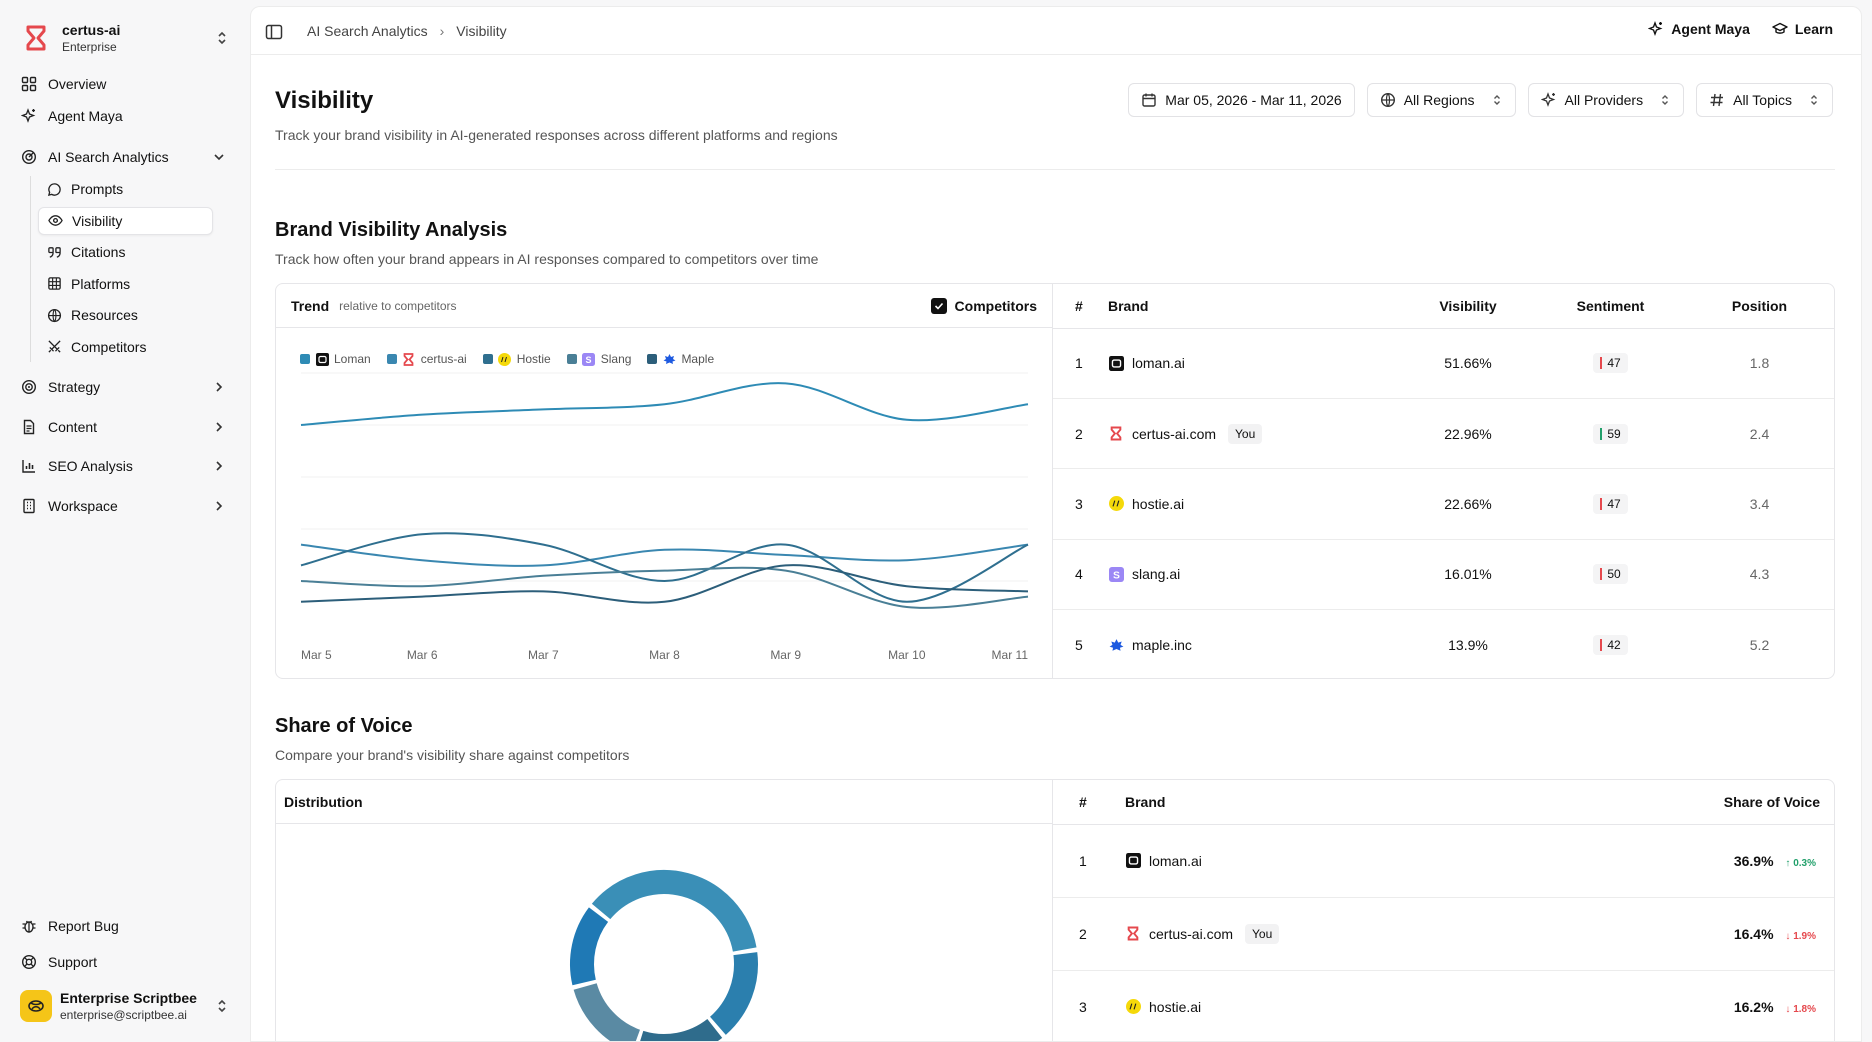 The image size is (1872, 1042). I want to click on divider, so click(1055, 169).